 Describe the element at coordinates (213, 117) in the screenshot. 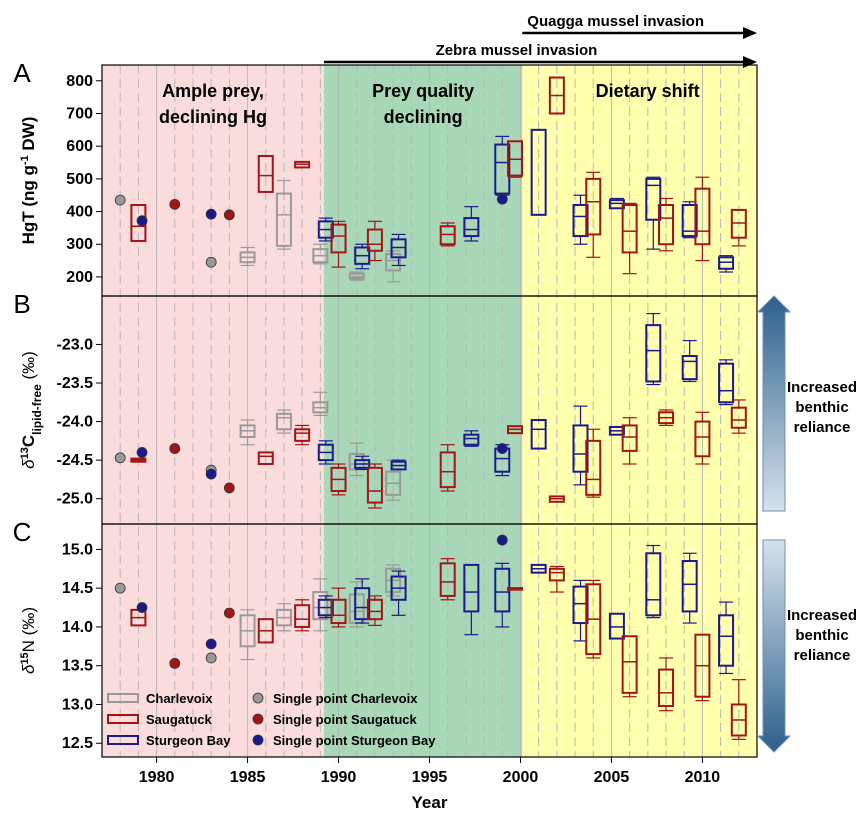

I see `era-label-0-1: declining Hg` at that location.